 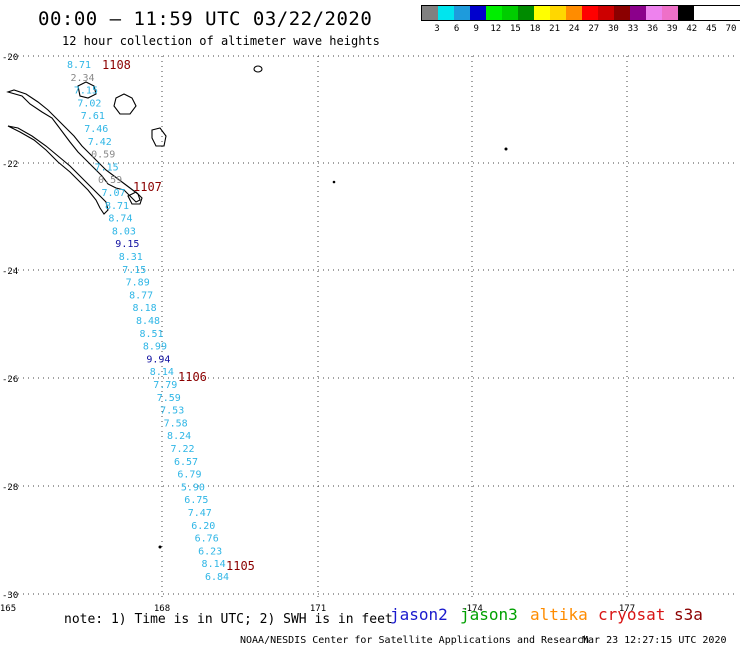 What do you see at coordinates (240, 566) in the screenshot?
I see `track-label: 1105` at bounding box center [240, 566].